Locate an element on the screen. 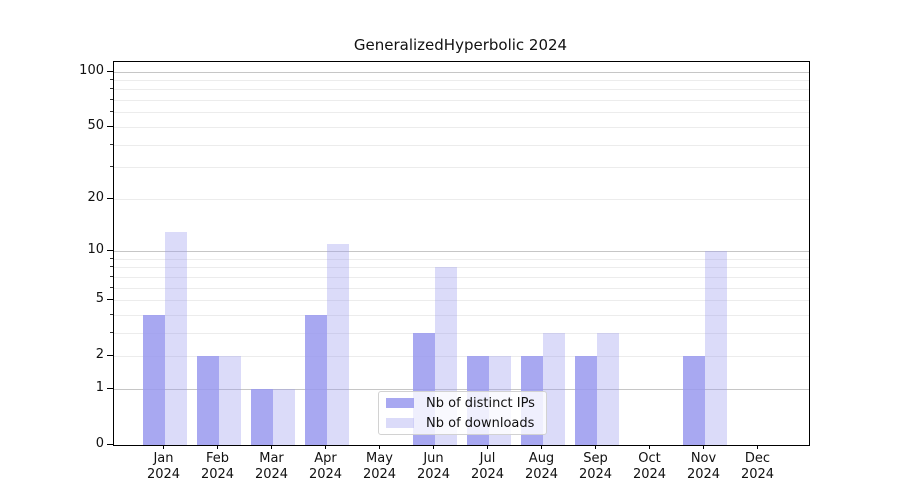 This screenshot has width=900, height=500. y-tick-label: 20 is located at coordinates (95, 197).